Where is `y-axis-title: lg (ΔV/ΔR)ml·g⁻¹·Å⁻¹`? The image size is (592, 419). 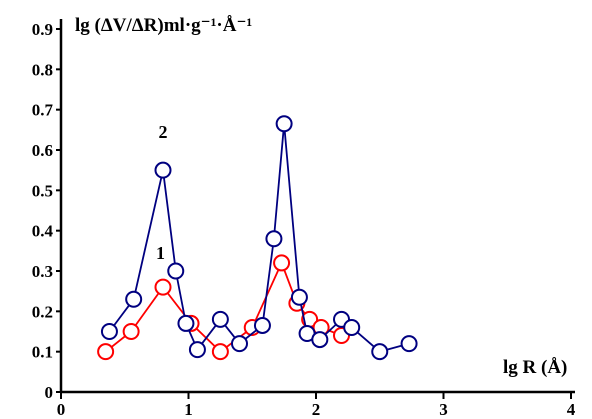
y-axis-title: lg (ΔV/ΔR)ml·g⁻¹·Å⁻¹ is located at coordinates (163, 25).